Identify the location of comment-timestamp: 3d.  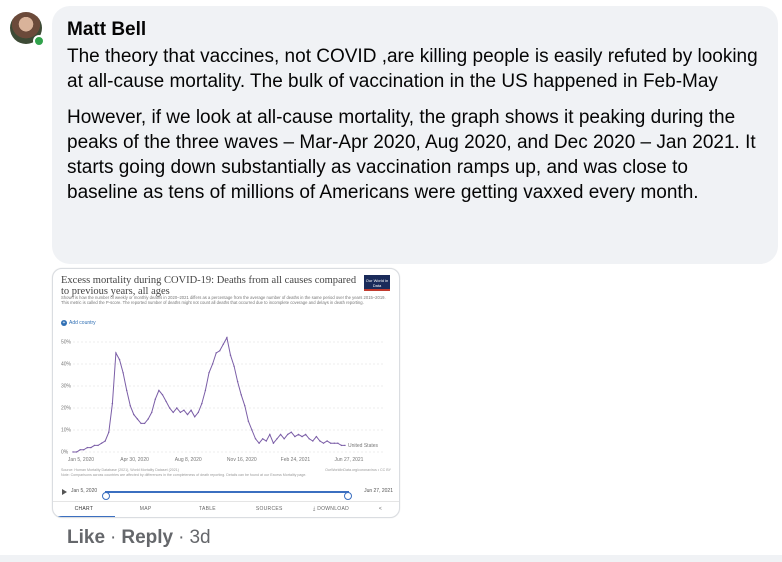
(200, 537).